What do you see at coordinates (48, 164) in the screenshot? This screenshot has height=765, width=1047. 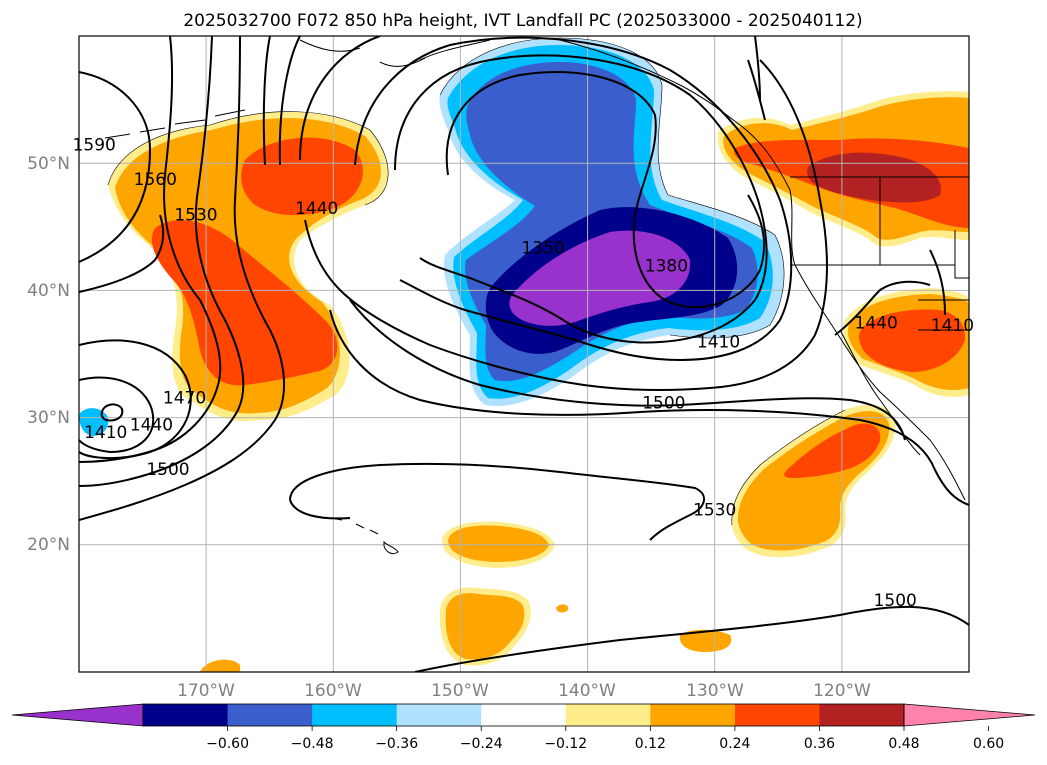 I see `lat-label: 50°N` at bounding box center [48, 164].